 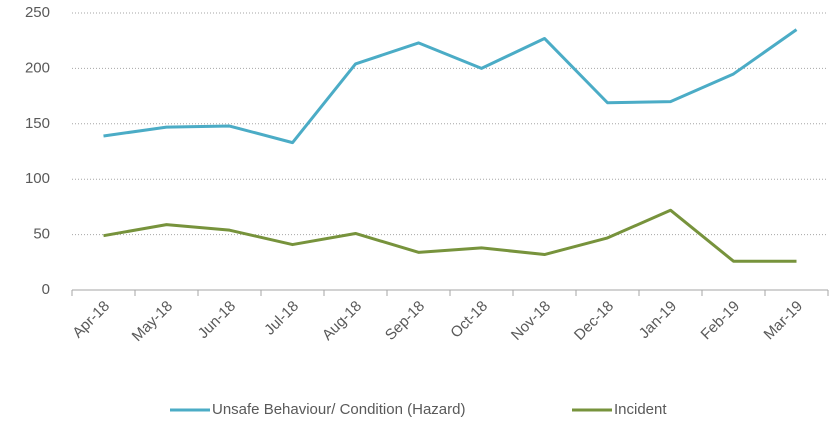 I want to click on y-tick-label: 150, so click(x=37, y=123).